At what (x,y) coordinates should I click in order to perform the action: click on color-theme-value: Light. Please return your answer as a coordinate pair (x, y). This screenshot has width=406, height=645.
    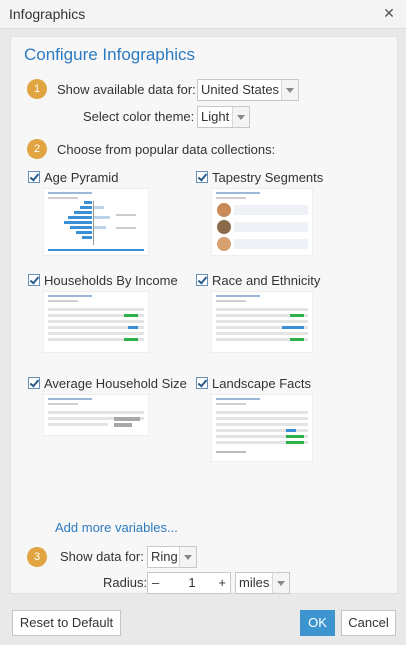
    Looking at the image, I should click on (215, 116).